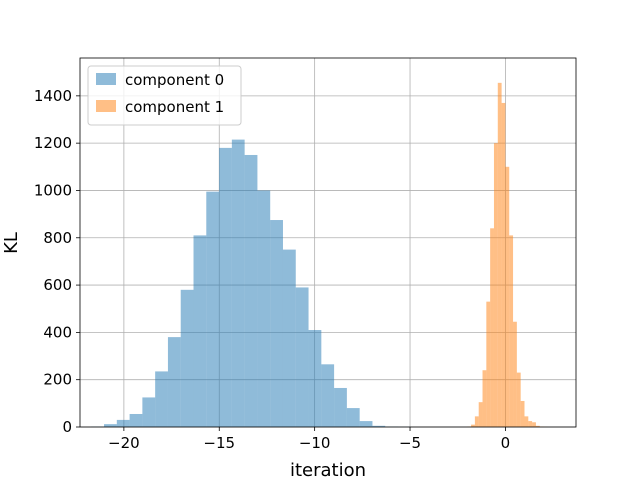 The height and width of the screenshot is (480, 640). Describe the element at coordinates (410, 443) in the screenshot. I see `x-tick-label: −5` at that location.